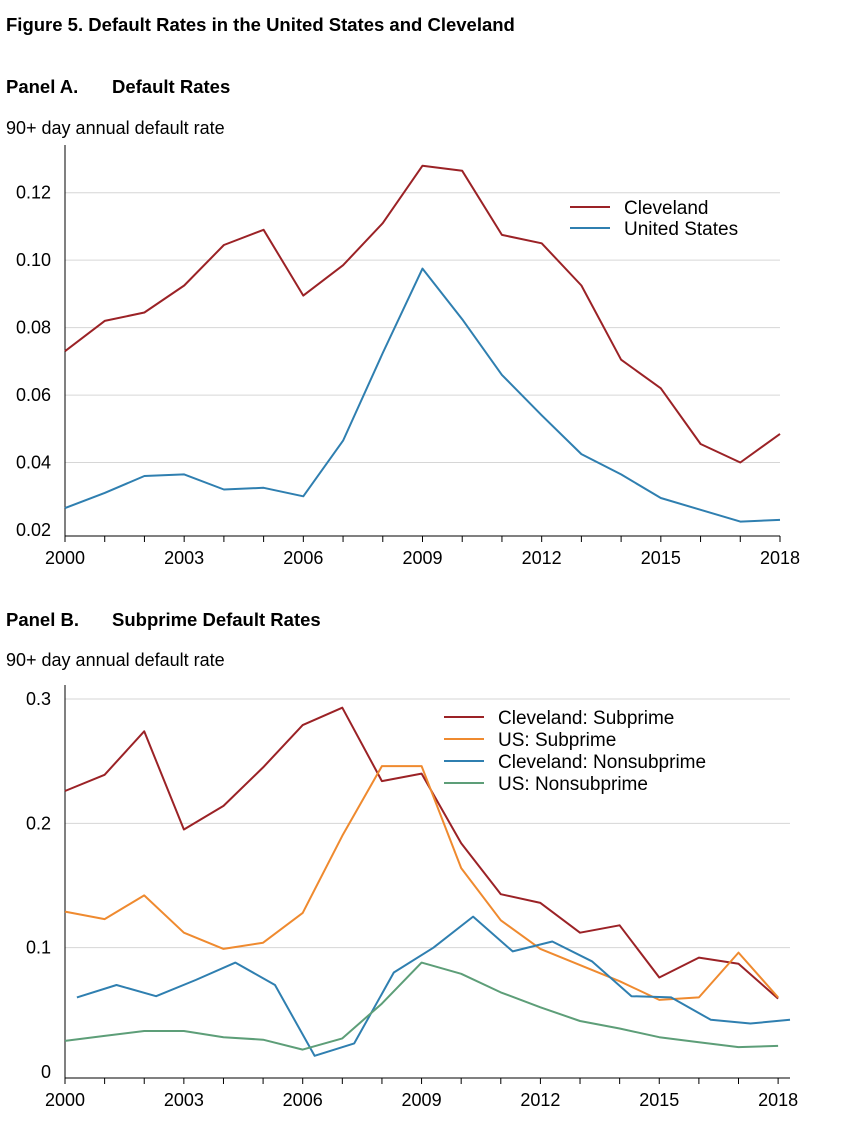 Image resolution: width=850 pixels, height=1140 pixels. What do you see at coordinates (46, 1072) in the screenshot?
I see `panel-b-y-tick-label: 0` at bounding box center [46, 1072].